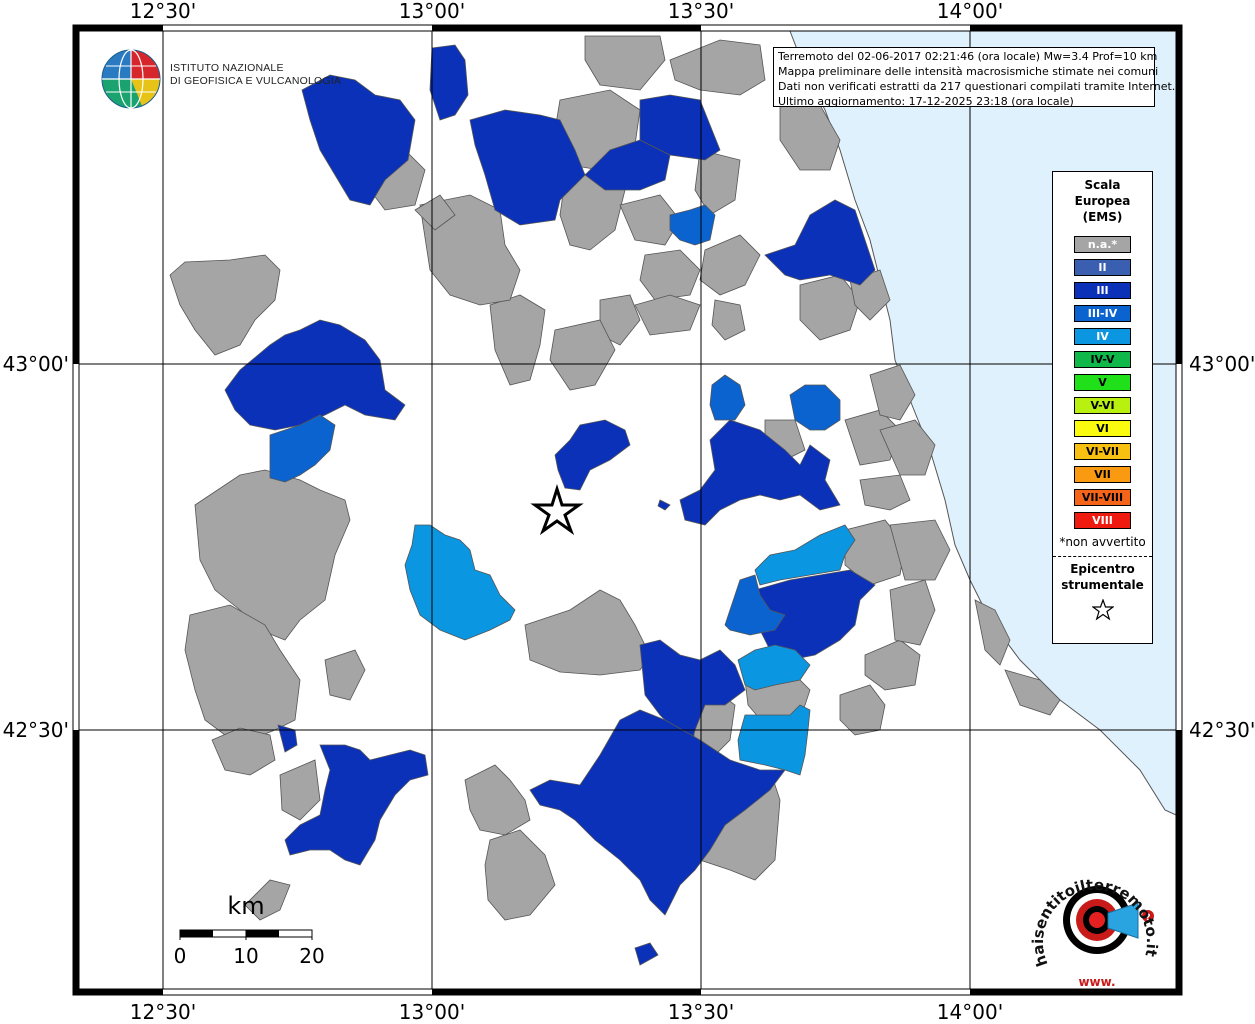 The height and width of the screenshot is (1024, 1255). Describe the element at coordinates (1095, 932) in the screenshot. I see `hsit-target-icon: ? haisentitoilterremoto.it www.` at that location.